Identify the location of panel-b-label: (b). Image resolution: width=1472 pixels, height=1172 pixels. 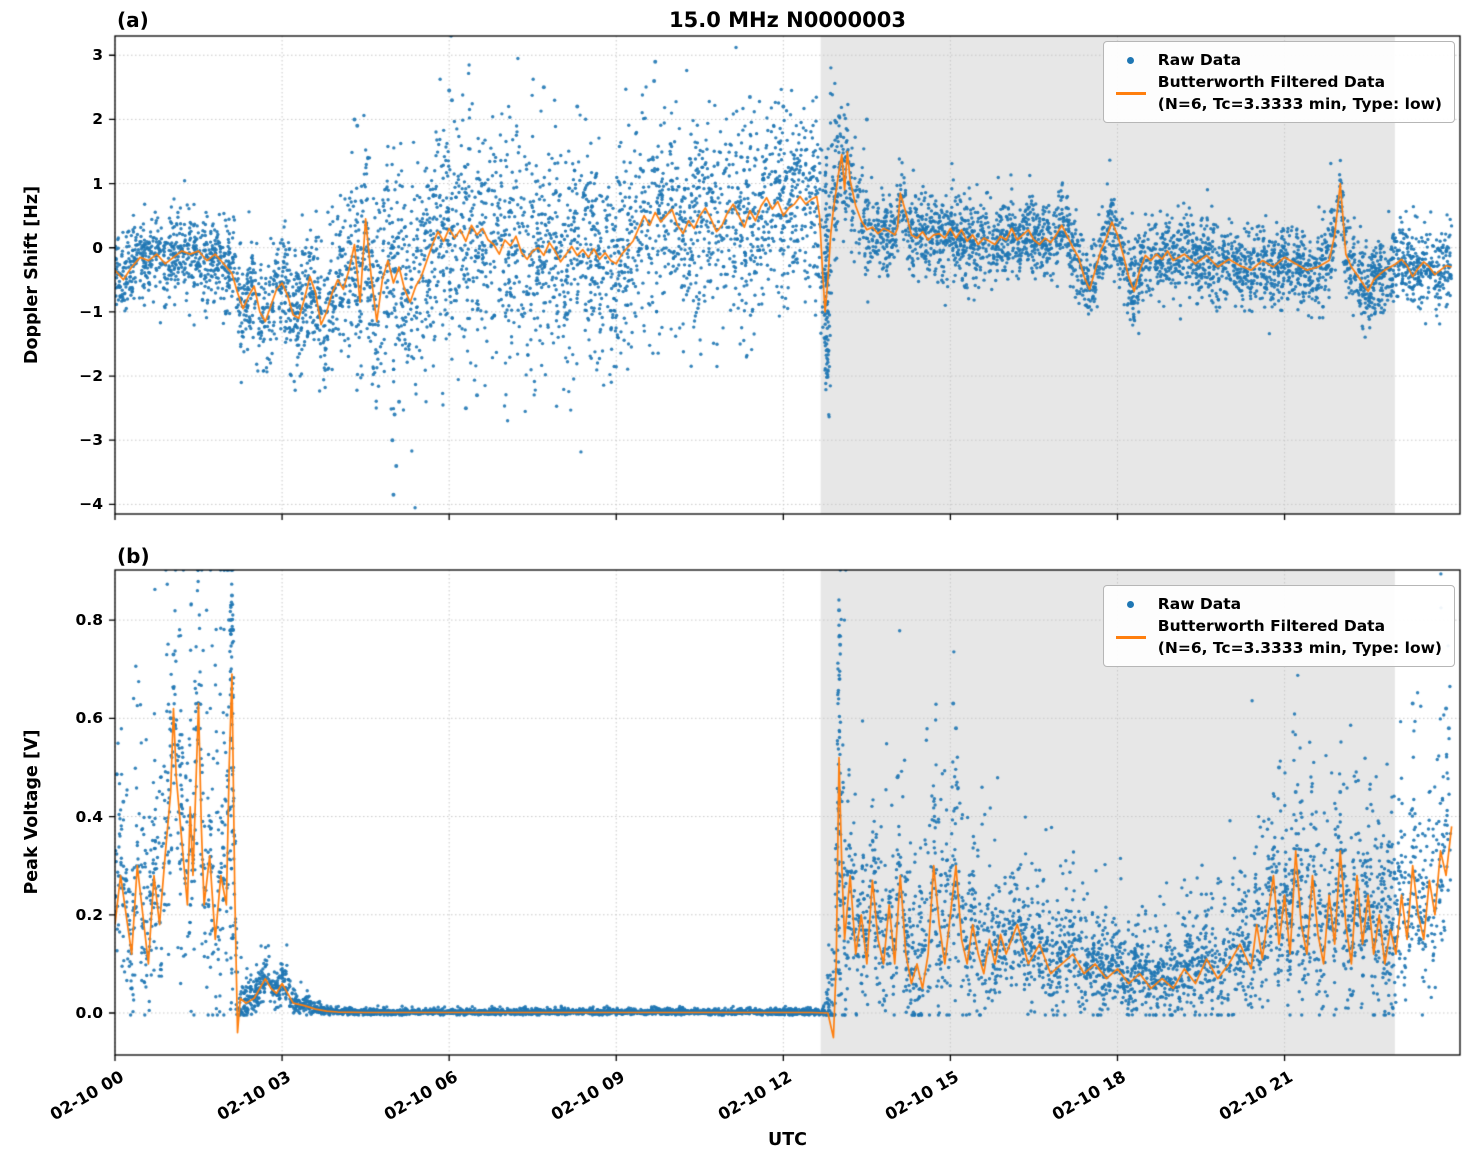
(133, 556).